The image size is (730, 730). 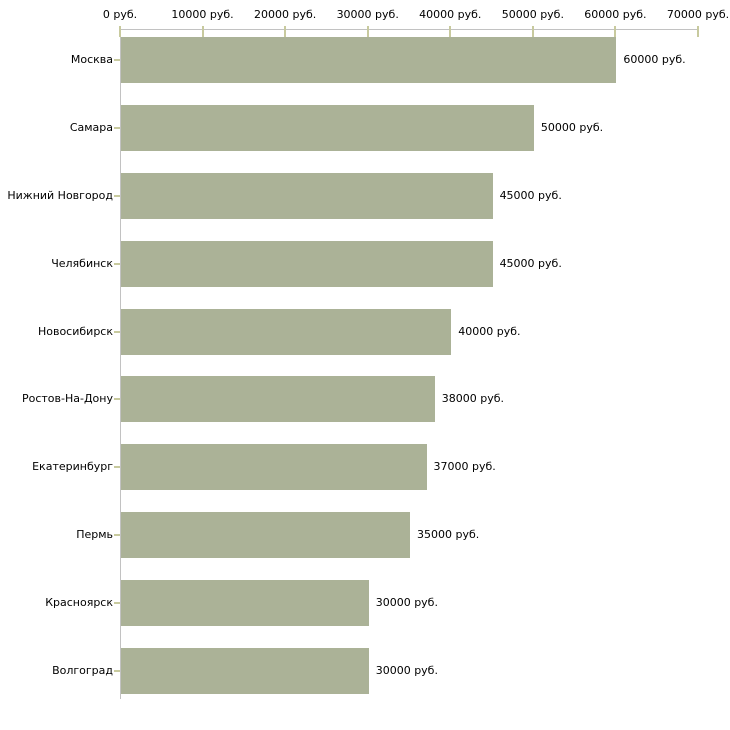 I want to click on x-axis-tick-label: 50000 руб., so click(x=532, y=14).